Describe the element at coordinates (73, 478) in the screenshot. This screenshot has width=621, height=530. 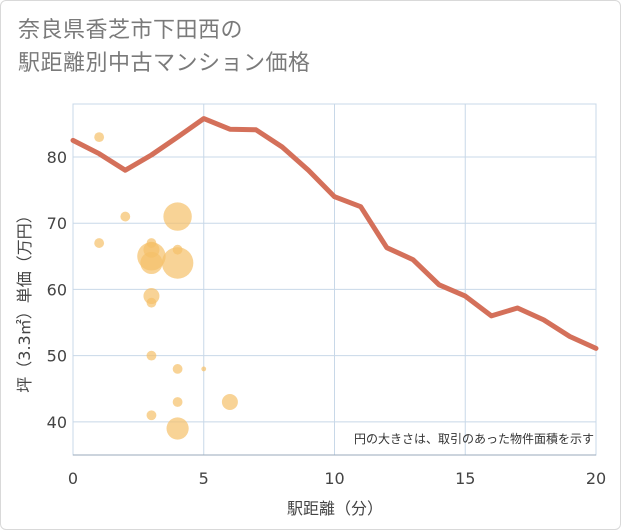
I see `x-tick-label: 0` at that location.